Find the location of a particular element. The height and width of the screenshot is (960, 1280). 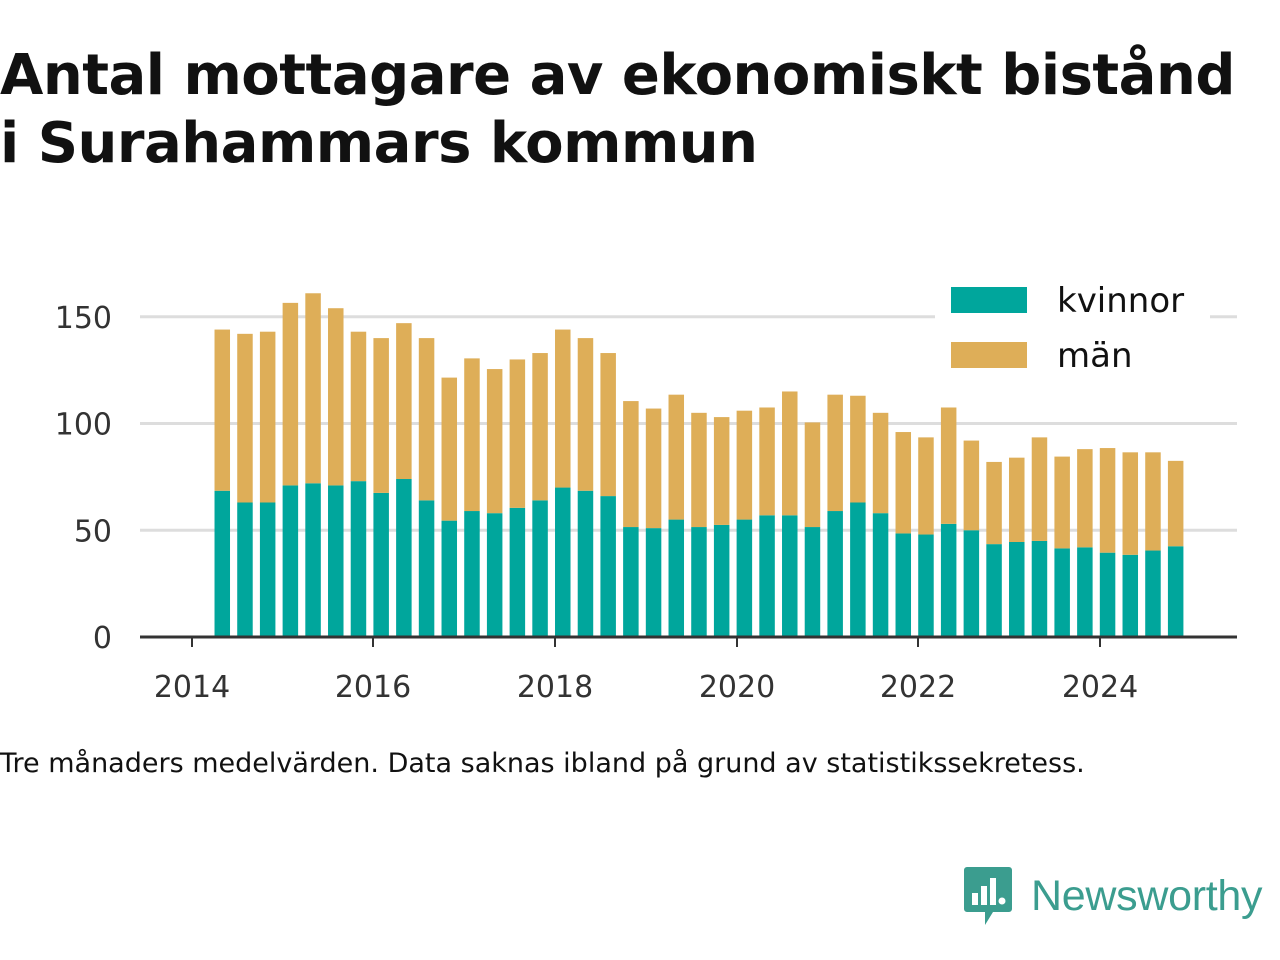

legend-label: kvinnor is located at coordinates (1120, 301).